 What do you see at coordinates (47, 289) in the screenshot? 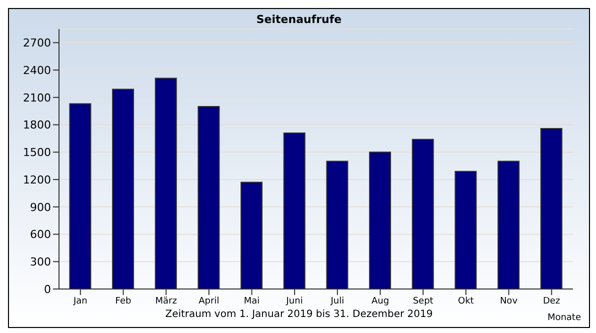
I see `y-tick-label: 0` at bounding box center [47, 289].